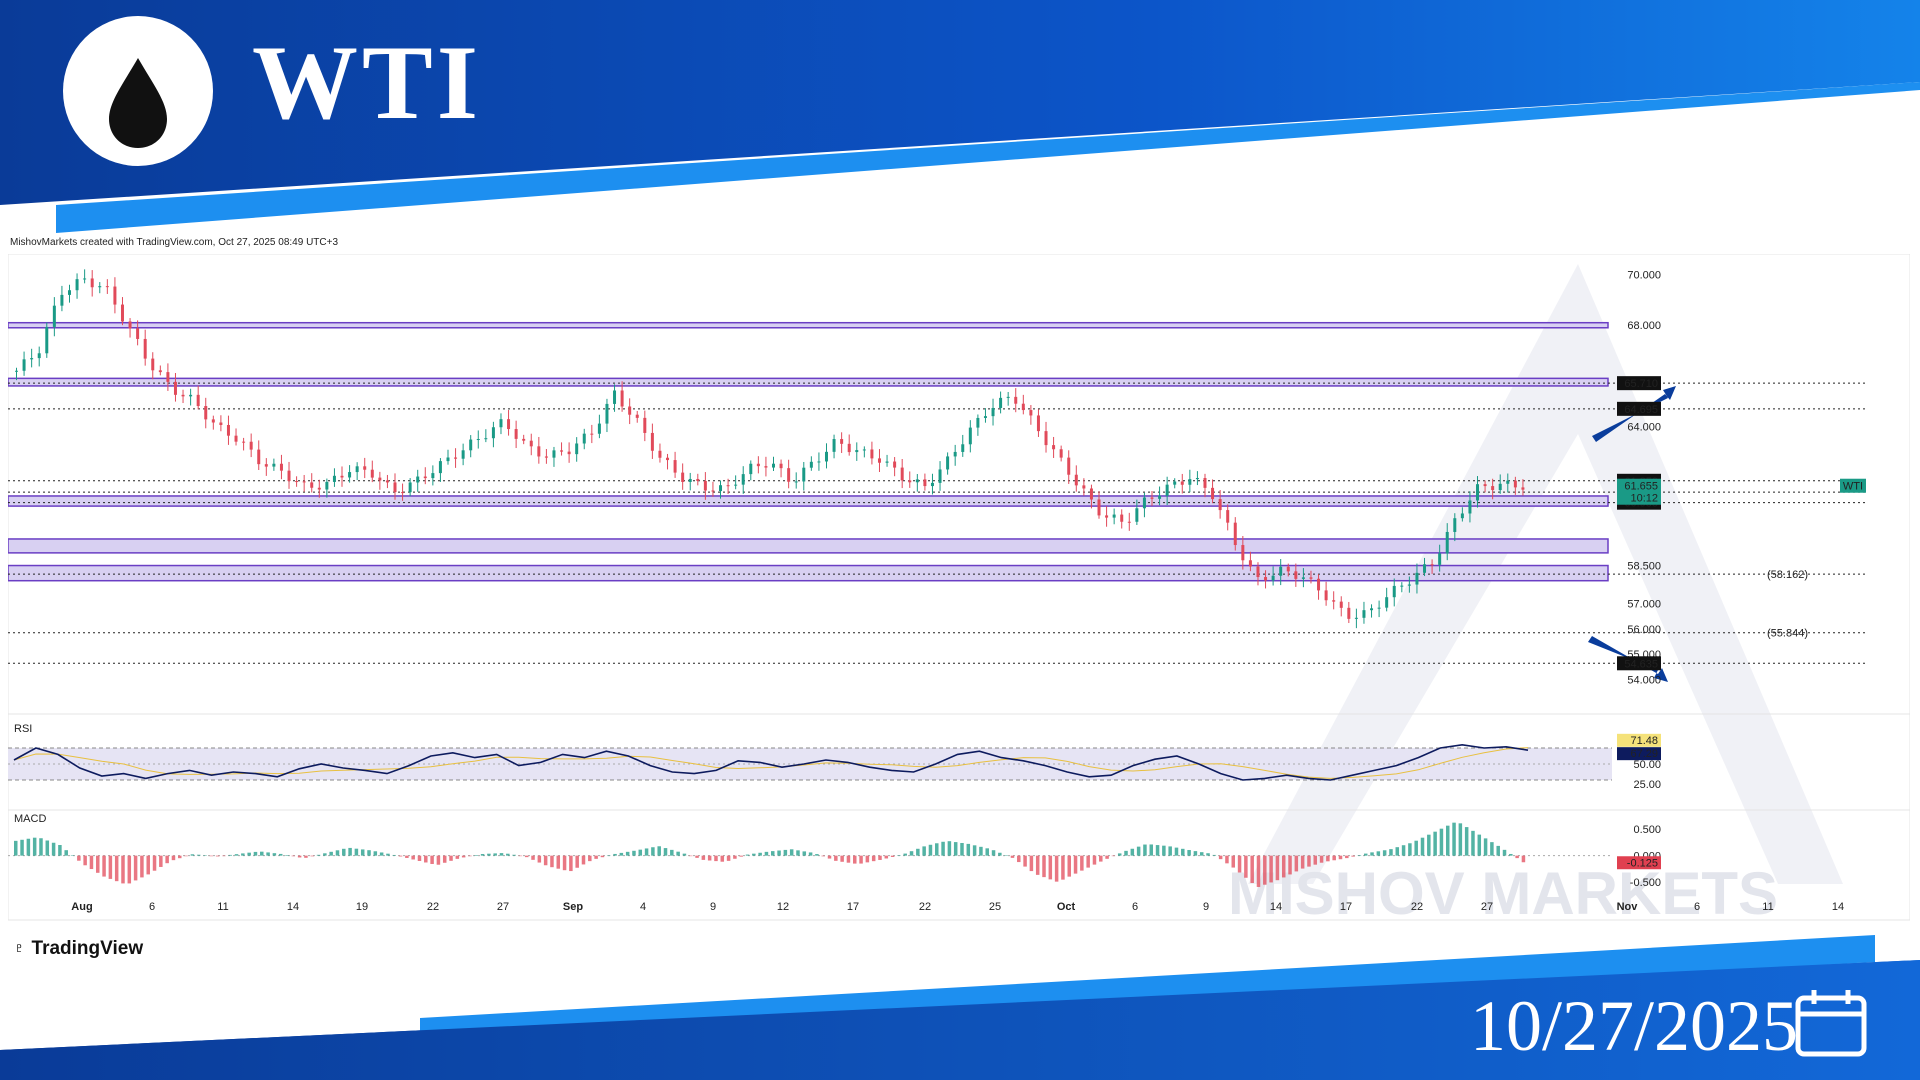 The image size is (1920, 1080). Describe the element at coordinates (643, 907) in the screenshot. I see `time-axis-tick: 4` at that location.